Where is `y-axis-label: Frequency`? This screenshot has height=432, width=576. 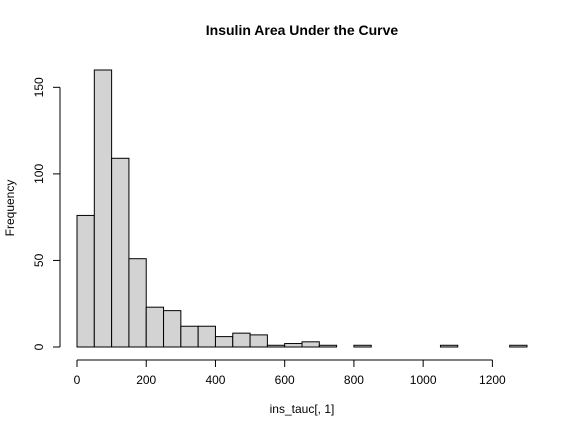
y-axis-label: Frequency is located at coordinates (10, 208).